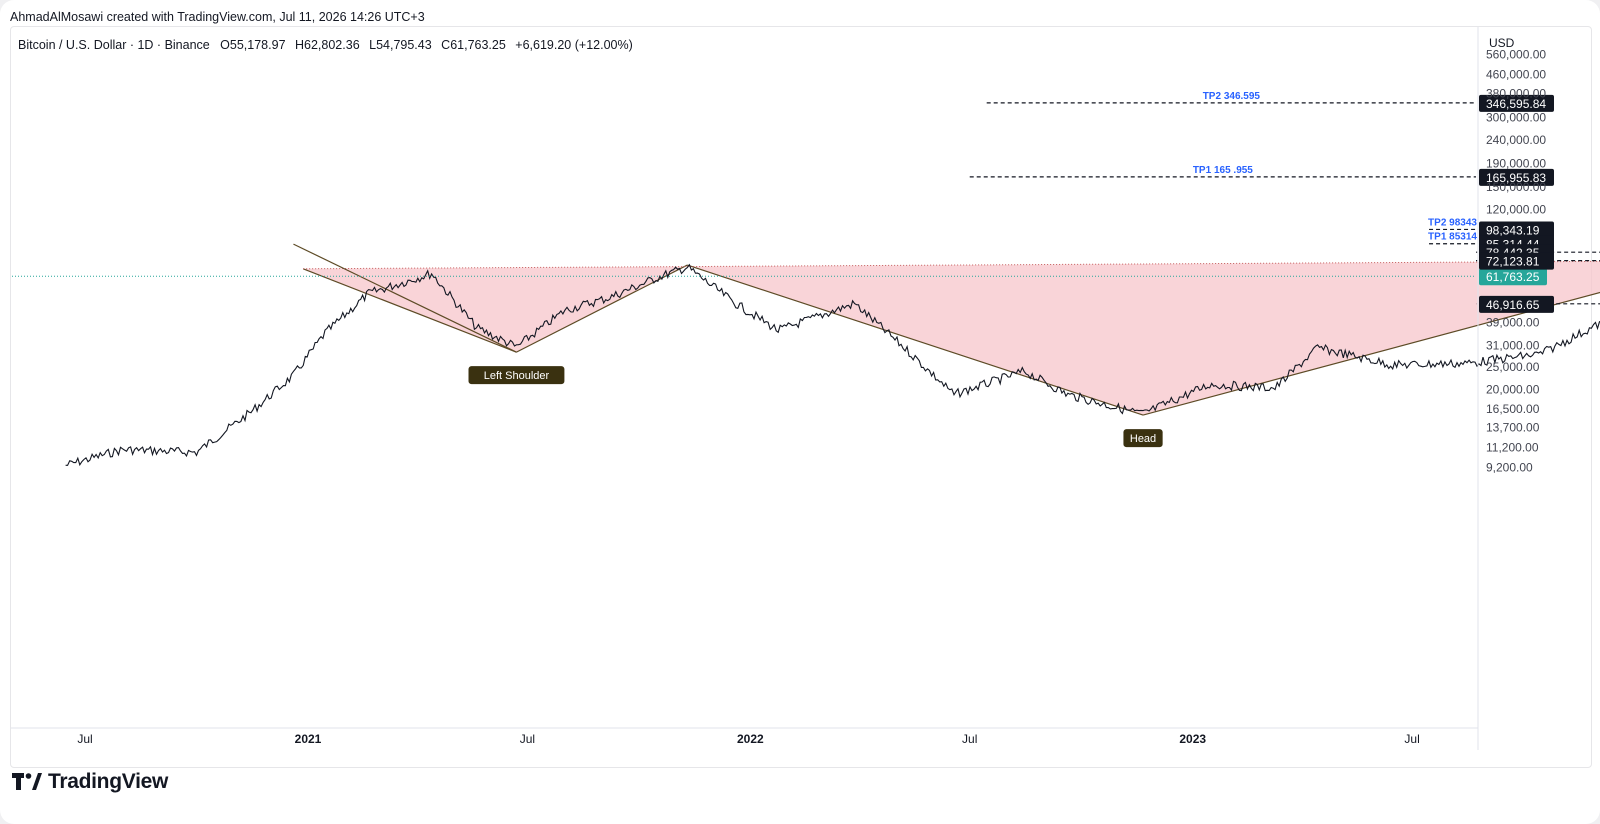 The height and width of the screenshot is (824, 1600). What do you see at coordinates (1516, 209) in the screenshot?
I see `y-tick-label: 120,000.00` at bounding box center [1516, 209].